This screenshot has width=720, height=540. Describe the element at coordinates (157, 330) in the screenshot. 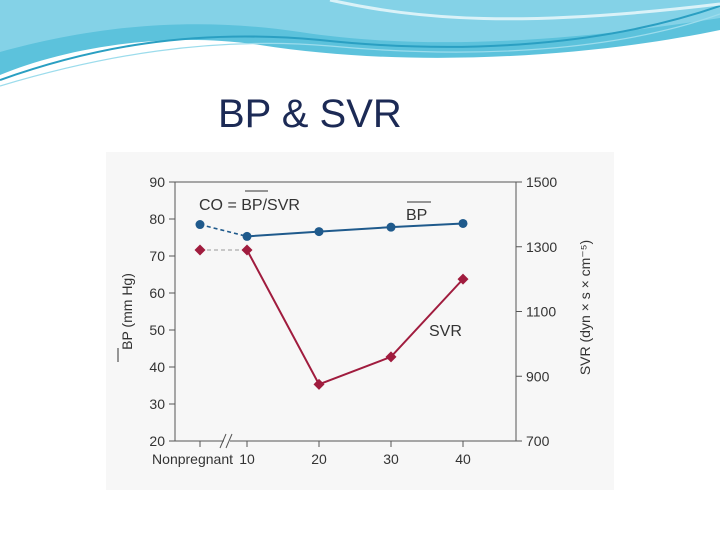

I see `left-y-tick-label: 50` at that location.